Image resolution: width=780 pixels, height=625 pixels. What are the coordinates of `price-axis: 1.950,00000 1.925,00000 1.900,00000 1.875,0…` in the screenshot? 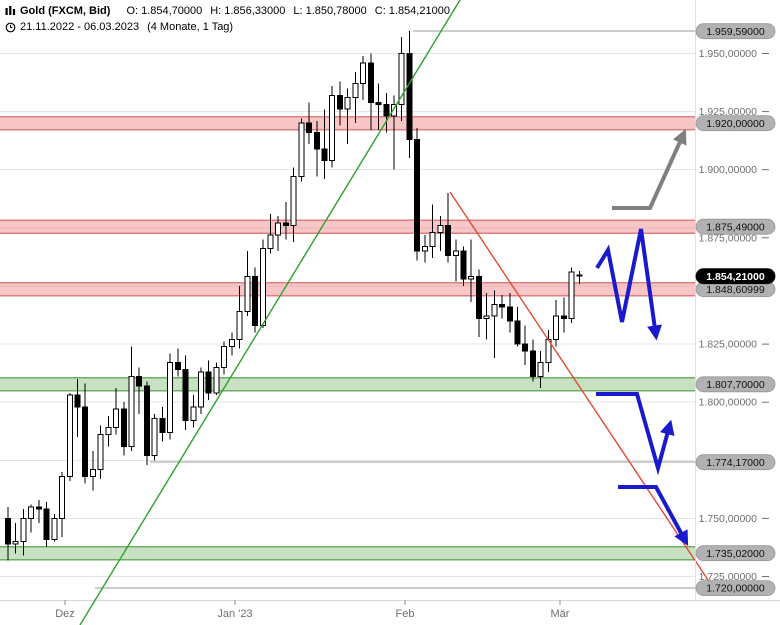 It's located at (735, 300).